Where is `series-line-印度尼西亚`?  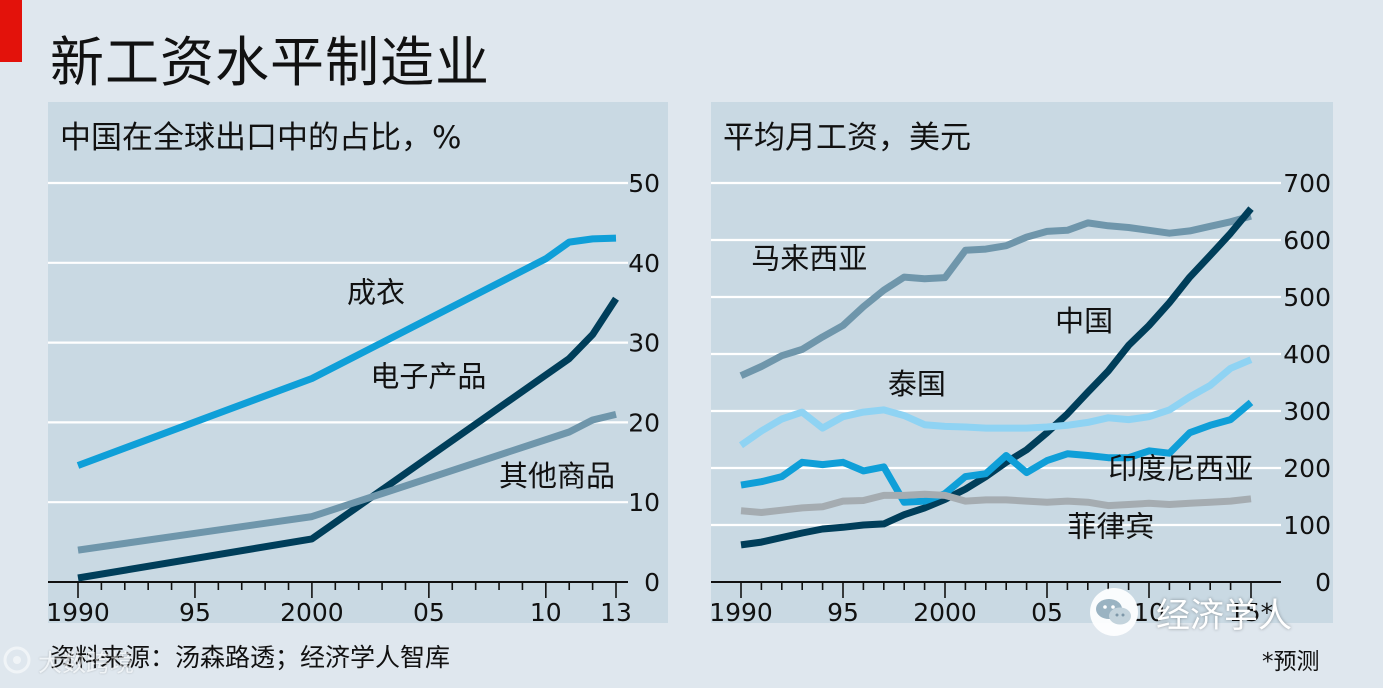
series-line-印度尼西亚 is located at coordinates (997, 452).